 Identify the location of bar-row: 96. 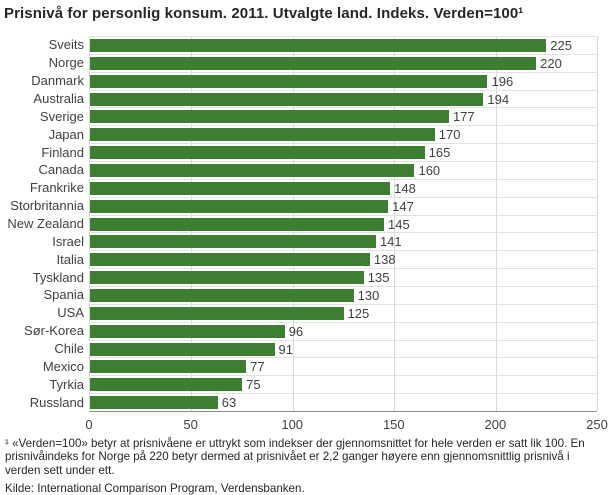
(343, 330).